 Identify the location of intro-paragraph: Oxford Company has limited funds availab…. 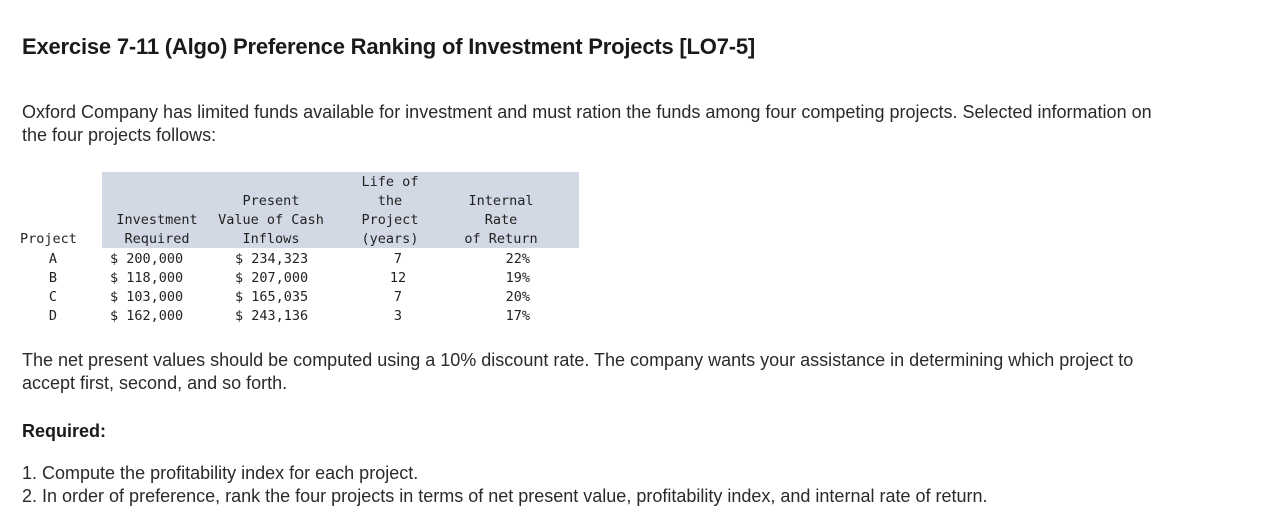
(587, 123).